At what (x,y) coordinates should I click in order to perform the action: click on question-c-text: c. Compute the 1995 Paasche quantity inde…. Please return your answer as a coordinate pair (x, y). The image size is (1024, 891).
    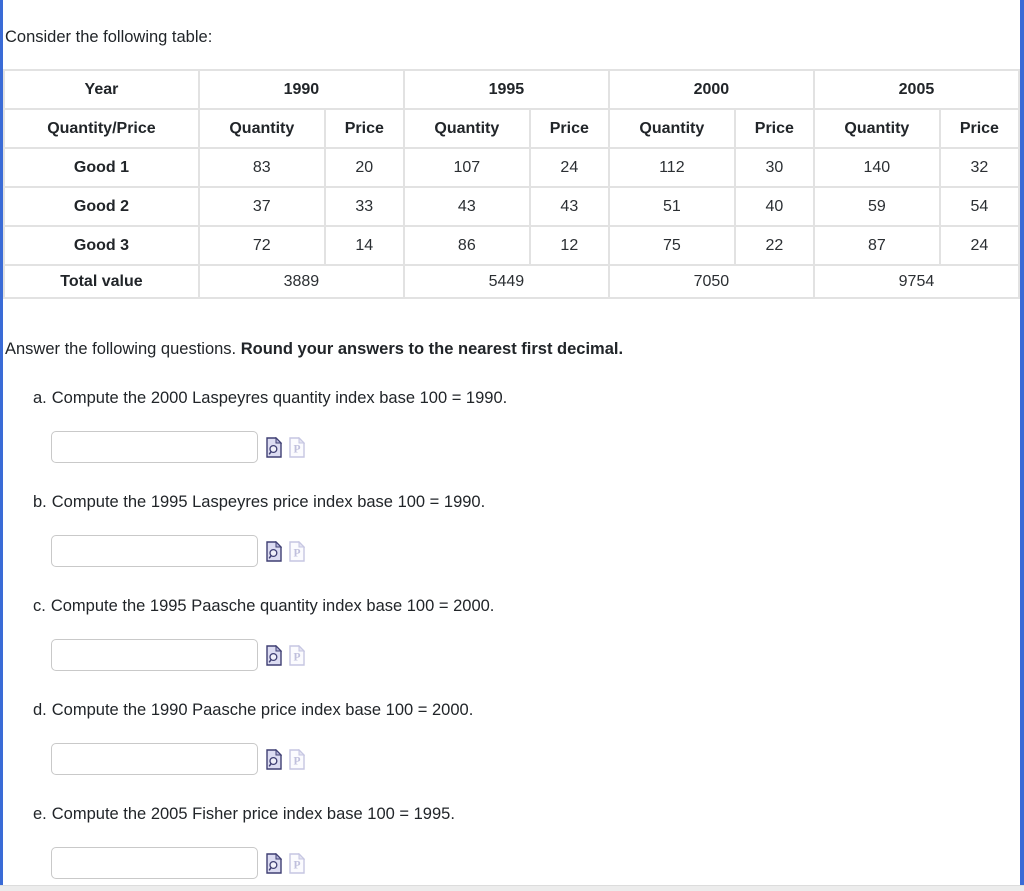
    Looking at the image, I should click on (526, 606).